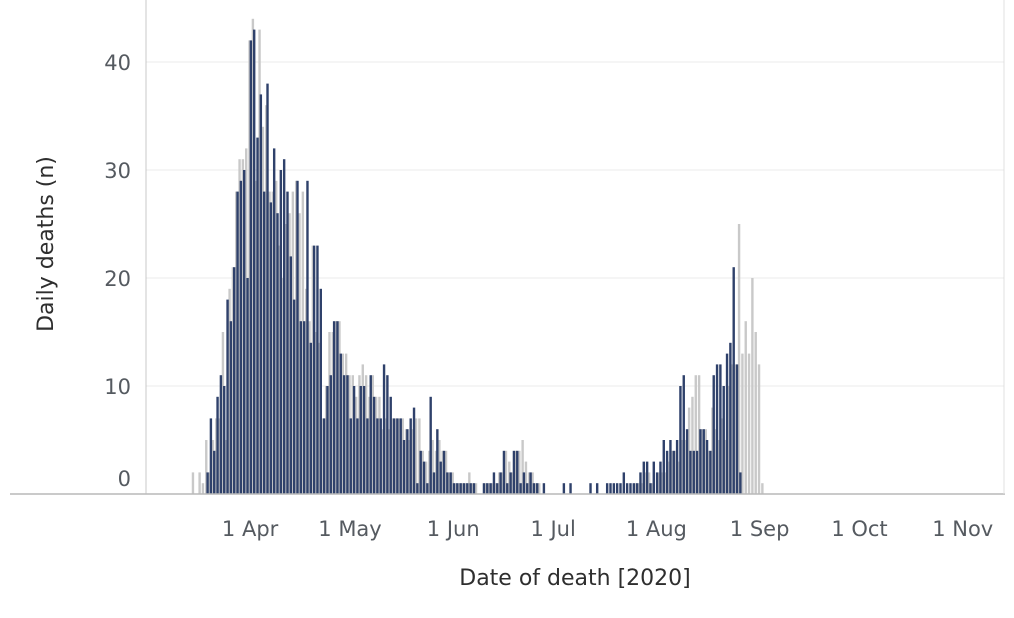 The image size is (1014, 618). Describe the element at coordinates (656, 529) in the screenshot. I see `x-tick-label: 1 Aug` at that location.